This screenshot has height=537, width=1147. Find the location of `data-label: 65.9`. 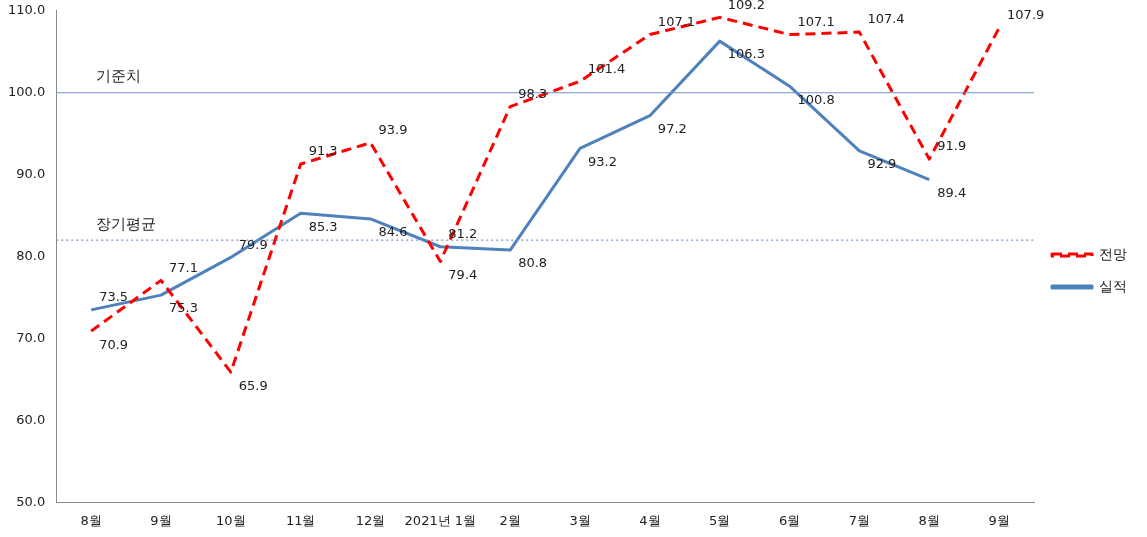

data-label: 65.9 is located at coordinates (253, 385).